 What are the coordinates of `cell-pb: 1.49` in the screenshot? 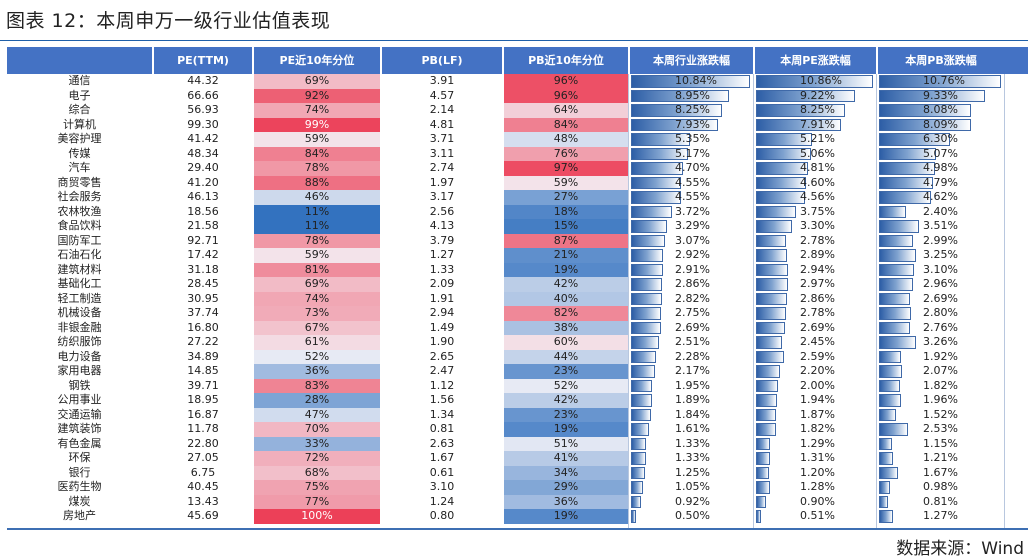 It's located at (442, 327).